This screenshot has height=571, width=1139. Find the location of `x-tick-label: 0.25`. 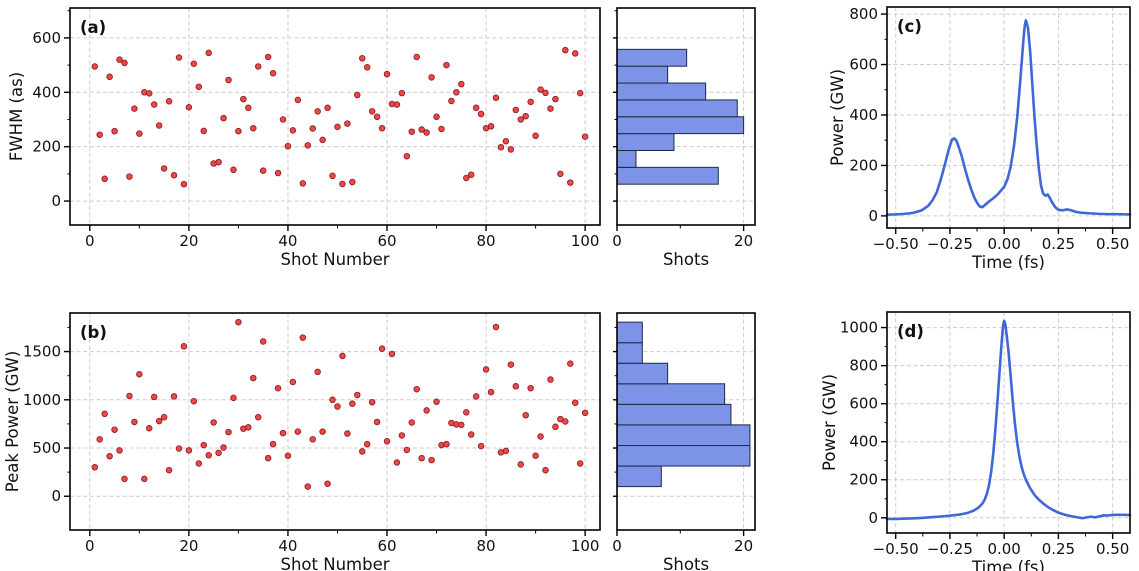

x-tick-label: 0.25 is located at coordinates (1058, 549).